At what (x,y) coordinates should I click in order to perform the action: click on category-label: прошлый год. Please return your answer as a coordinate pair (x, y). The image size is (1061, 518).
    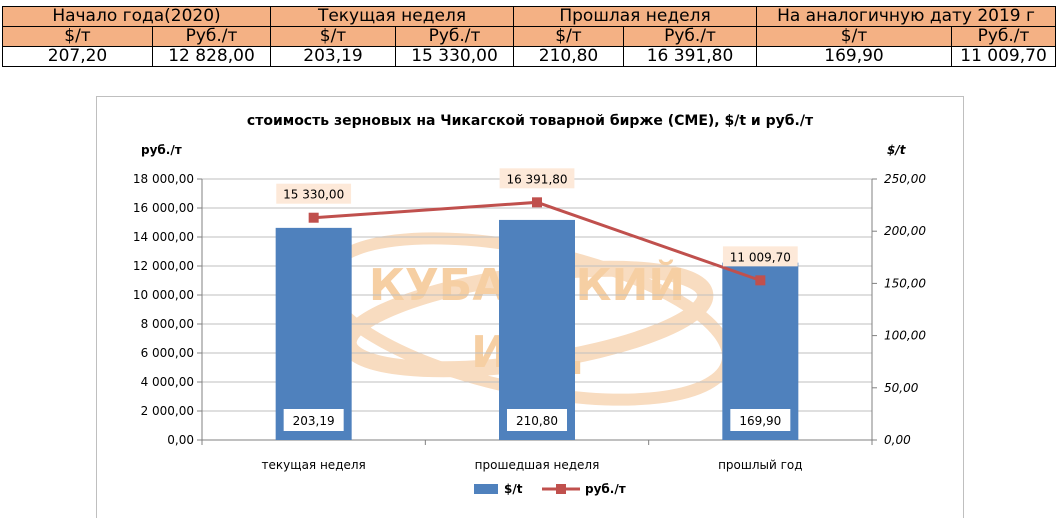
    Looking at the image, I should click on (760, 465).